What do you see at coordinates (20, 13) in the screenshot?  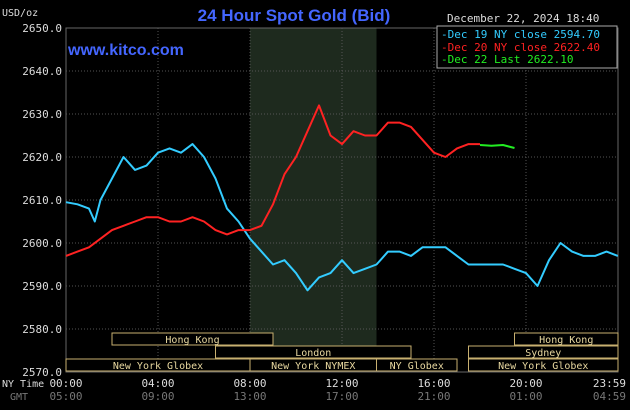 I see `y-unit-label: USD/oz` at bounding box center [20, 13].